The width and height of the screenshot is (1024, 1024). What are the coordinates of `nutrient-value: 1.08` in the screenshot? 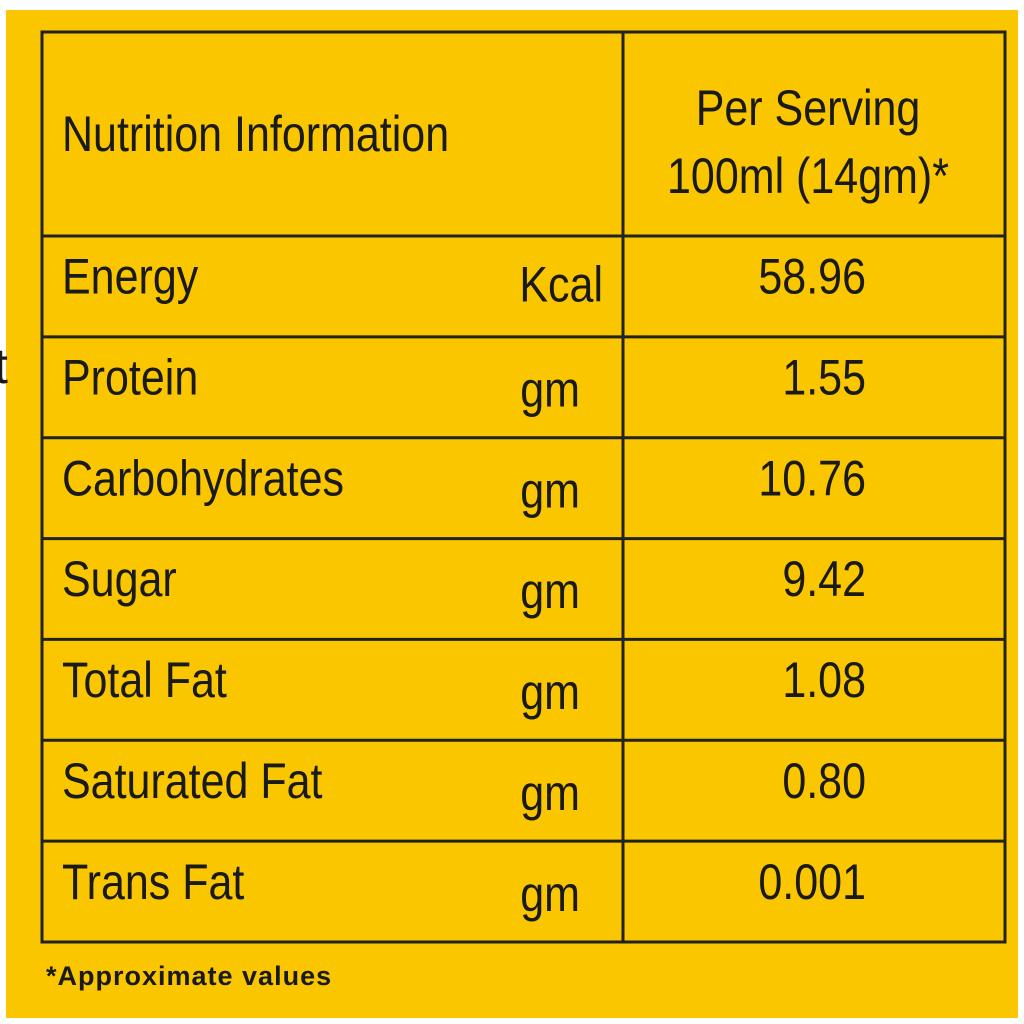 It's located at (824, 680).